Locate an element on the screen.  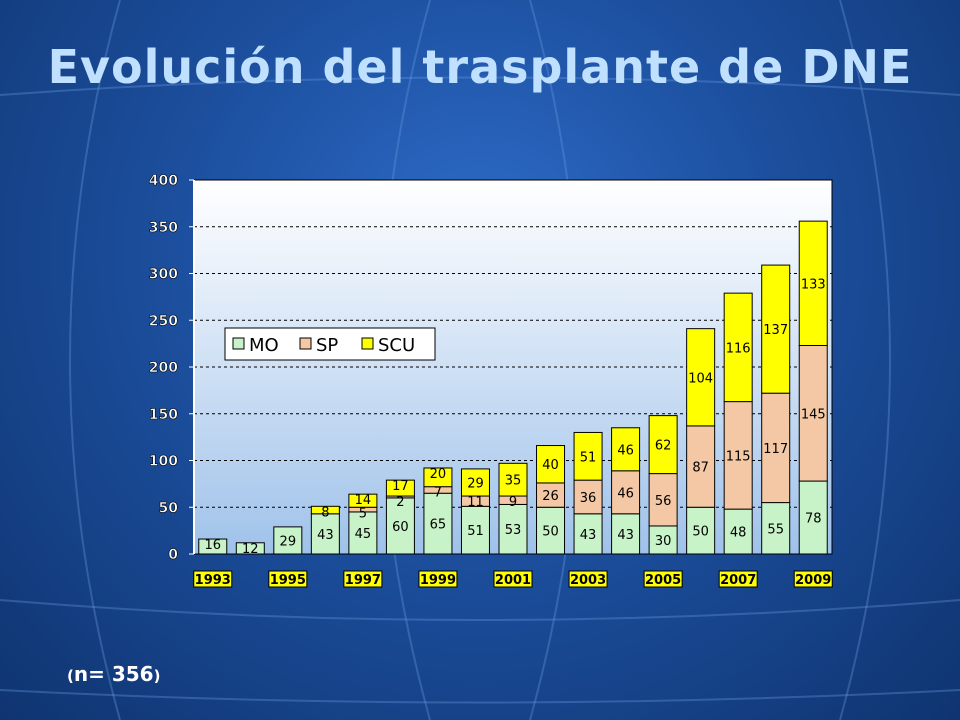
x-tick-label-2009: 2009 is located at coordinates (813, 580).